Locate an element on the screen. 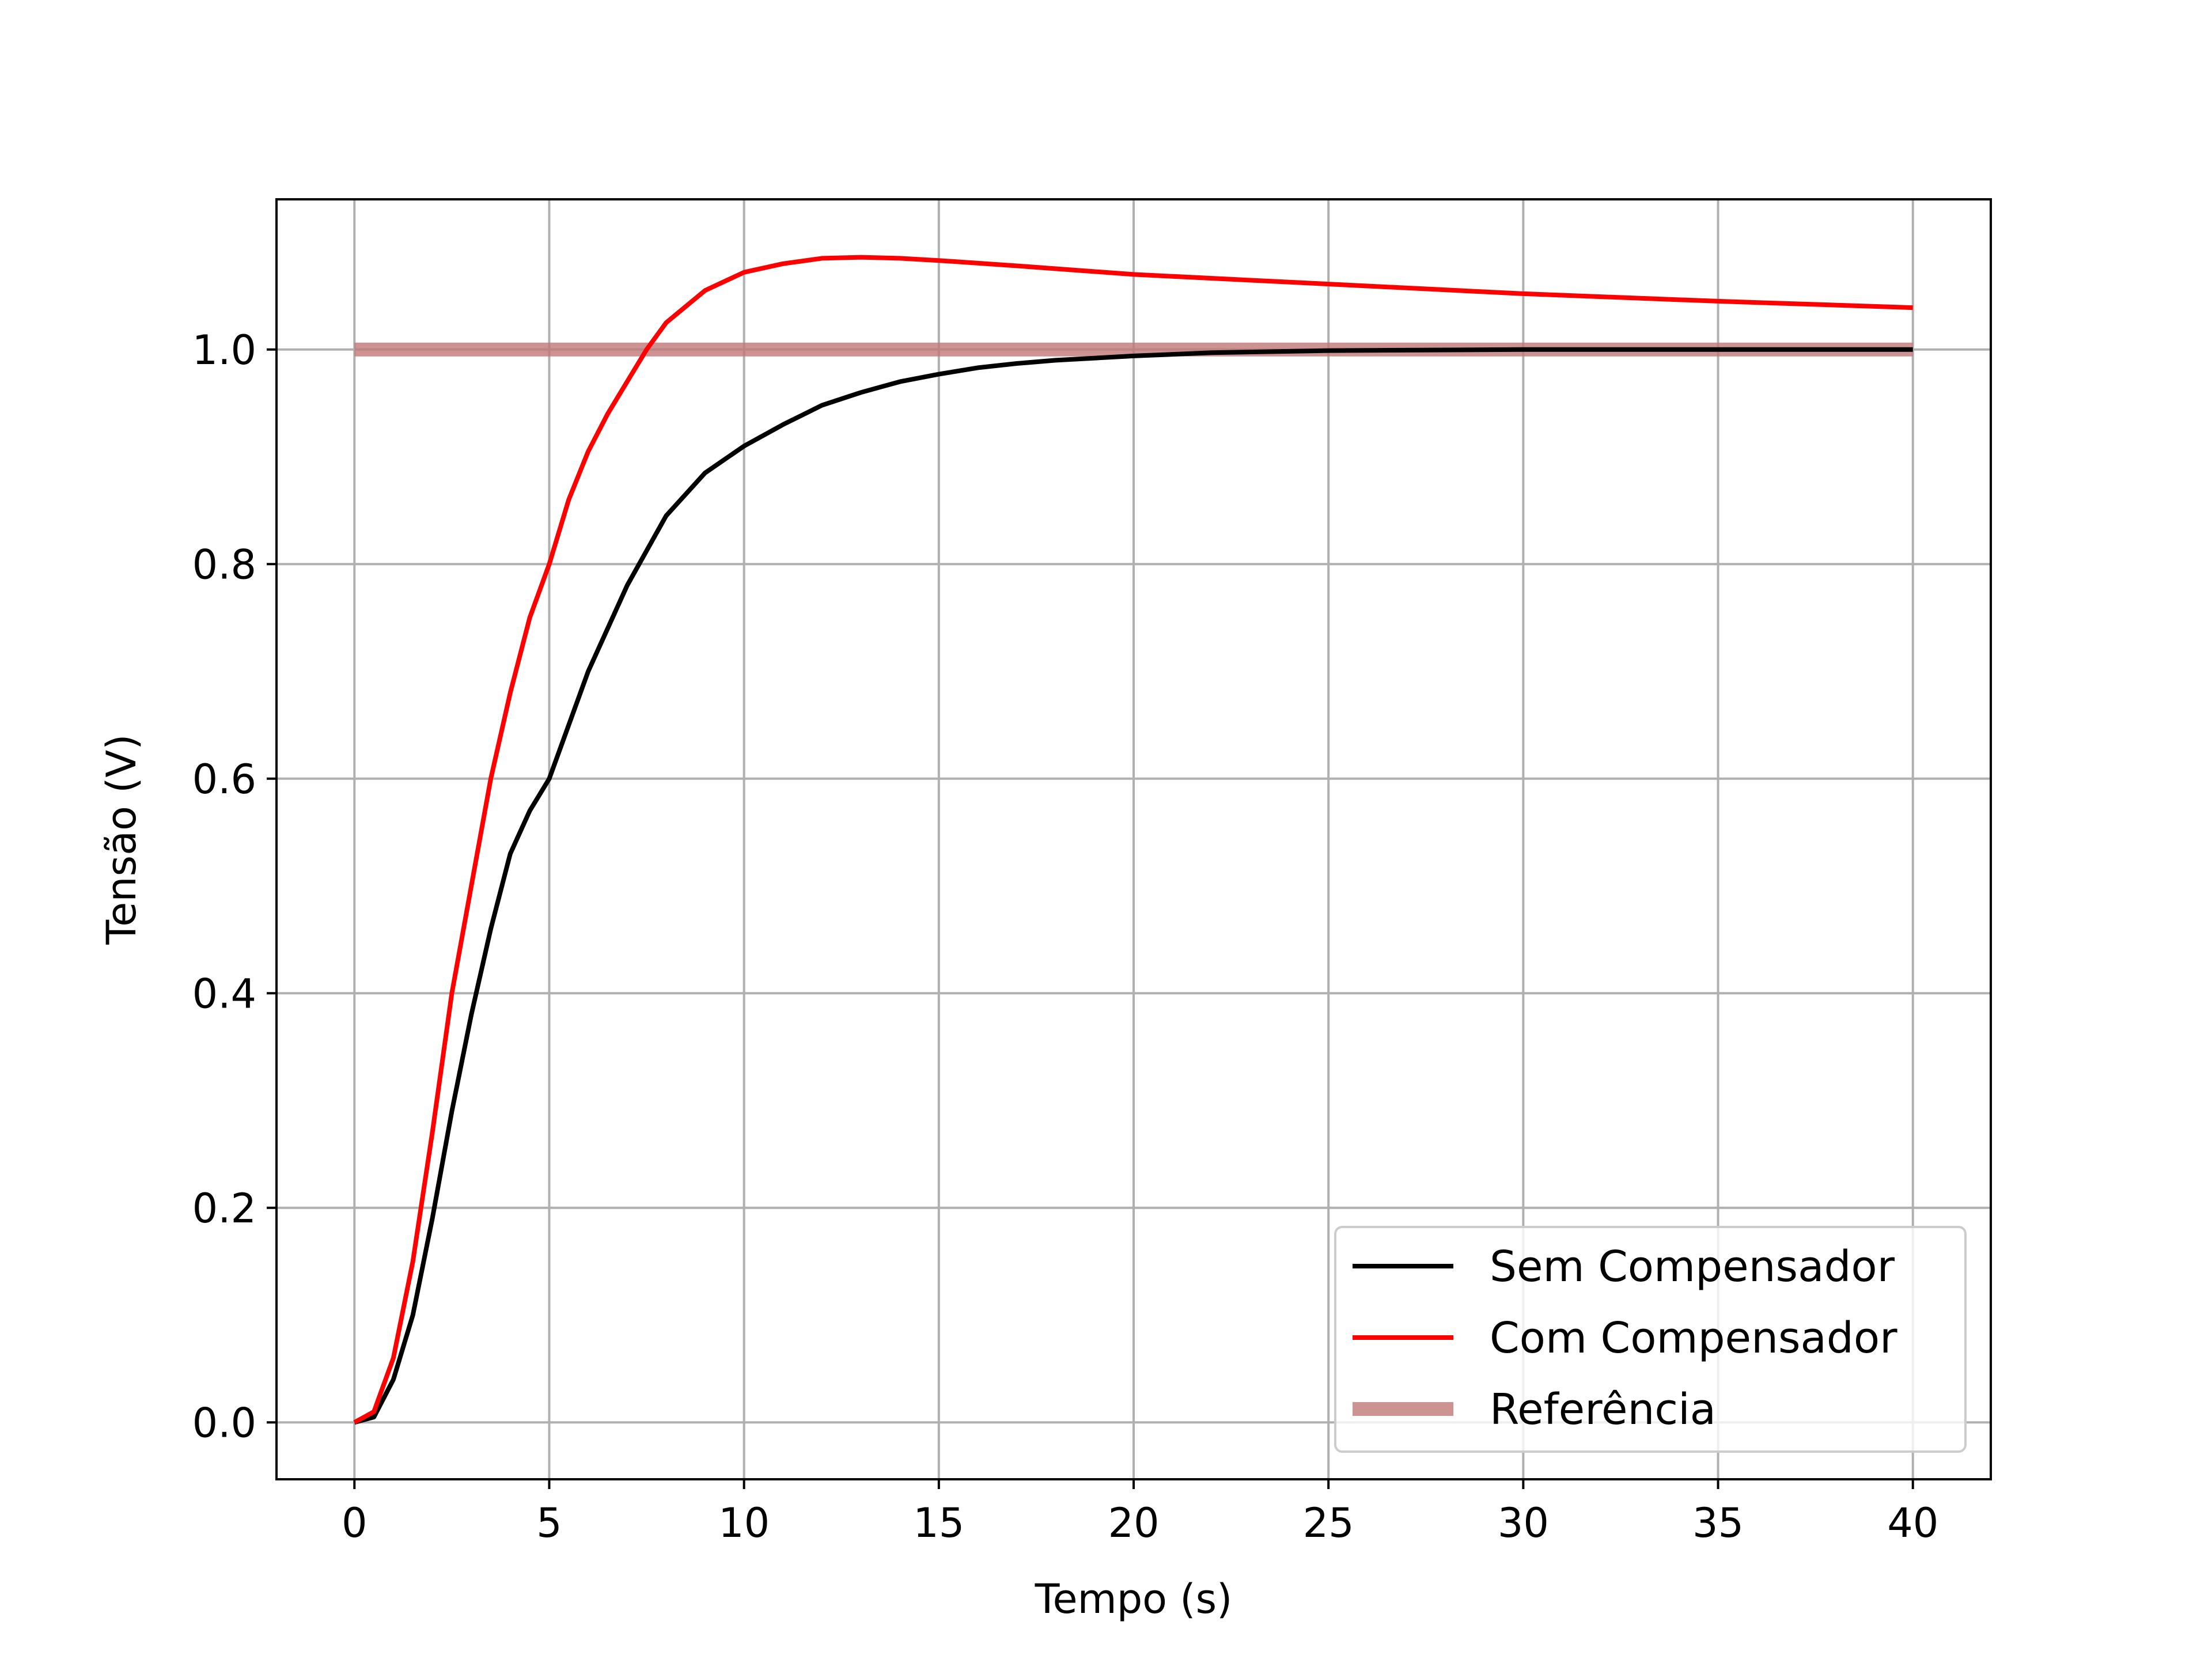 The width and height of the screenshot is (2212, 1659). legend-box is located at coordinates (1650, 1339).